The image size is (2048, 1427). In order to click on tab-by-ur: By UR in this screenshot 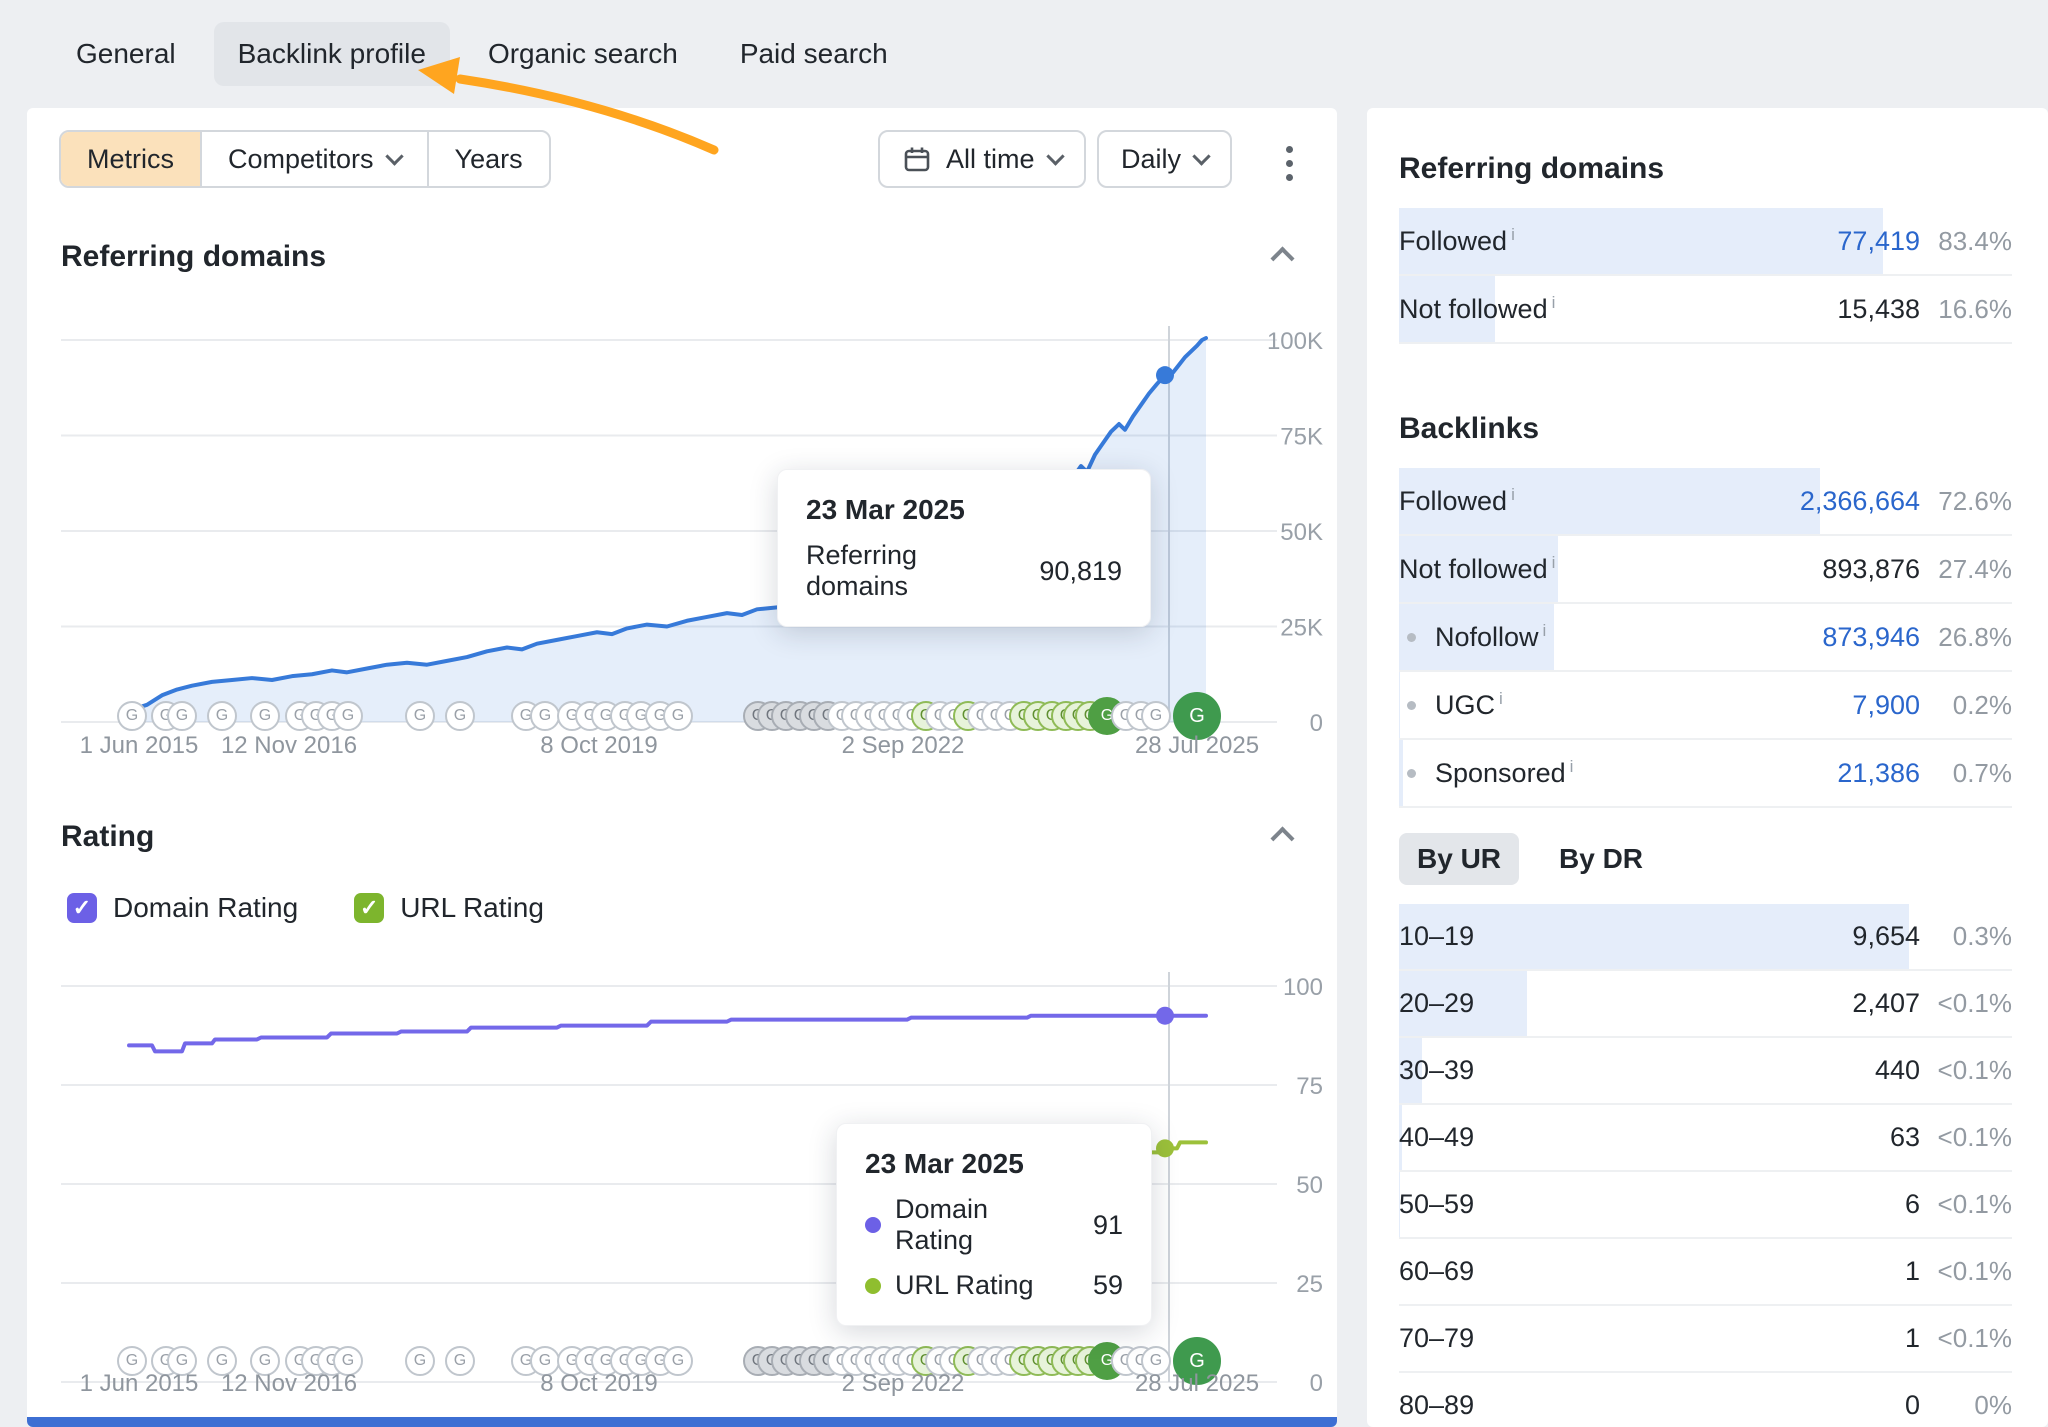, I will do `click(1459, 859)`.